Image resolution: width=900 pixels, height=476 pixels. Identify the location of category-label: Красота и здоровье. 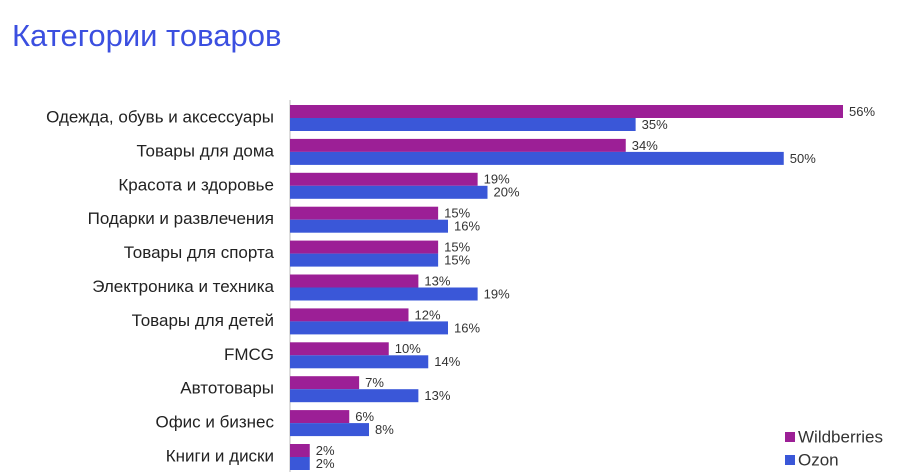
(196, 184).